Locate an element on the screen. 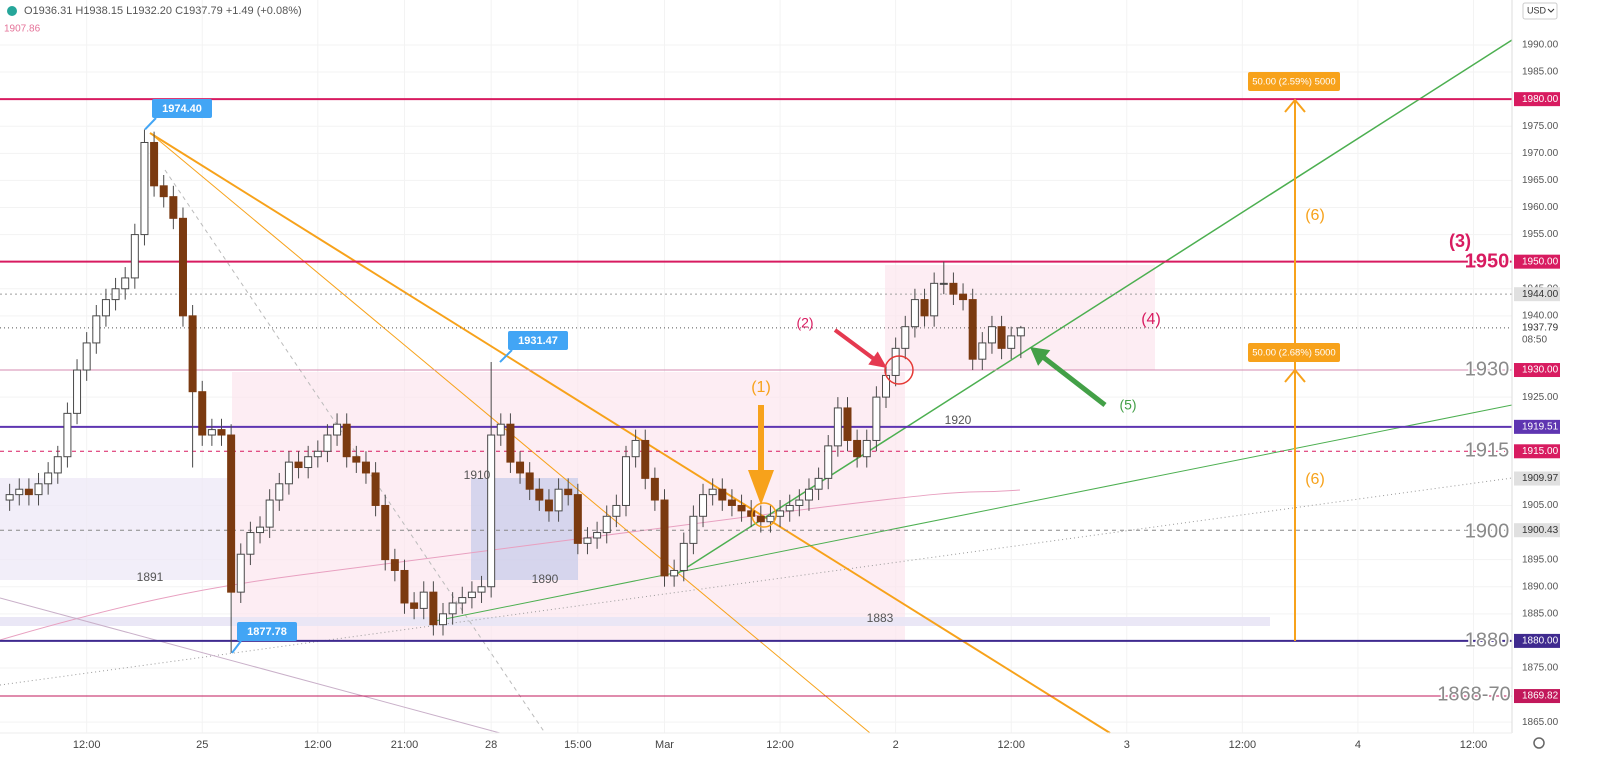 The image size is (1600, 770). price-label: 1950.00 is located at coordinates (1540, 261).